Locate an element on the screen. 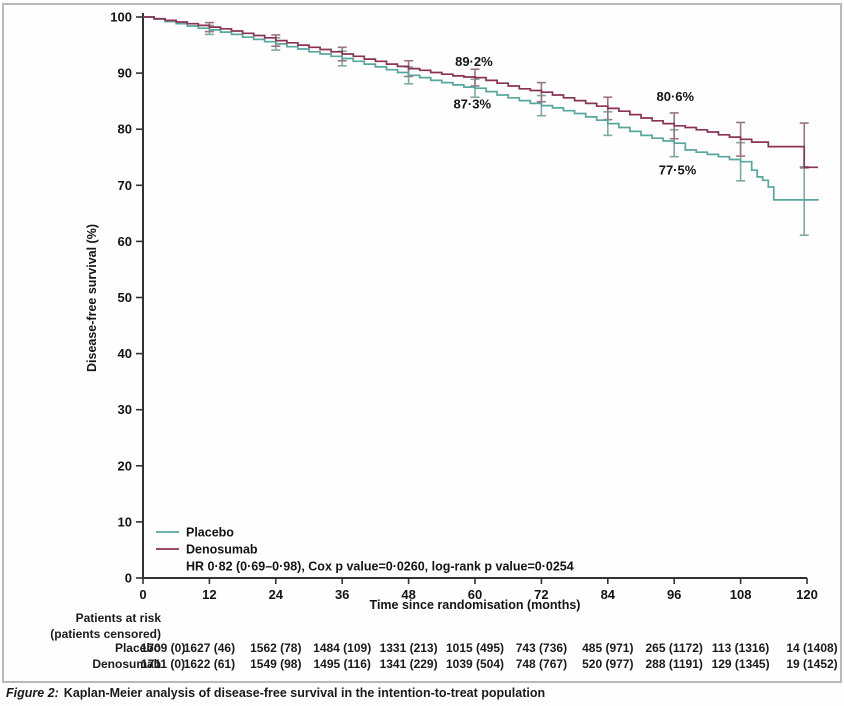  risk-count-cell: 113 (1316) is located at coordinates (740, 648).